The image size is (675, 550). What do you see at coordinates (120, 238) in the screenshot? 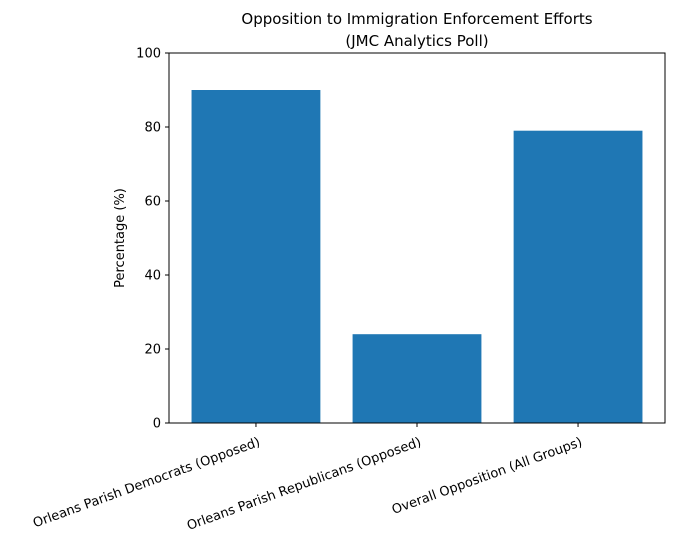
I see `y-axis-label: Percentage (%)` at bounding box center [120, 238].